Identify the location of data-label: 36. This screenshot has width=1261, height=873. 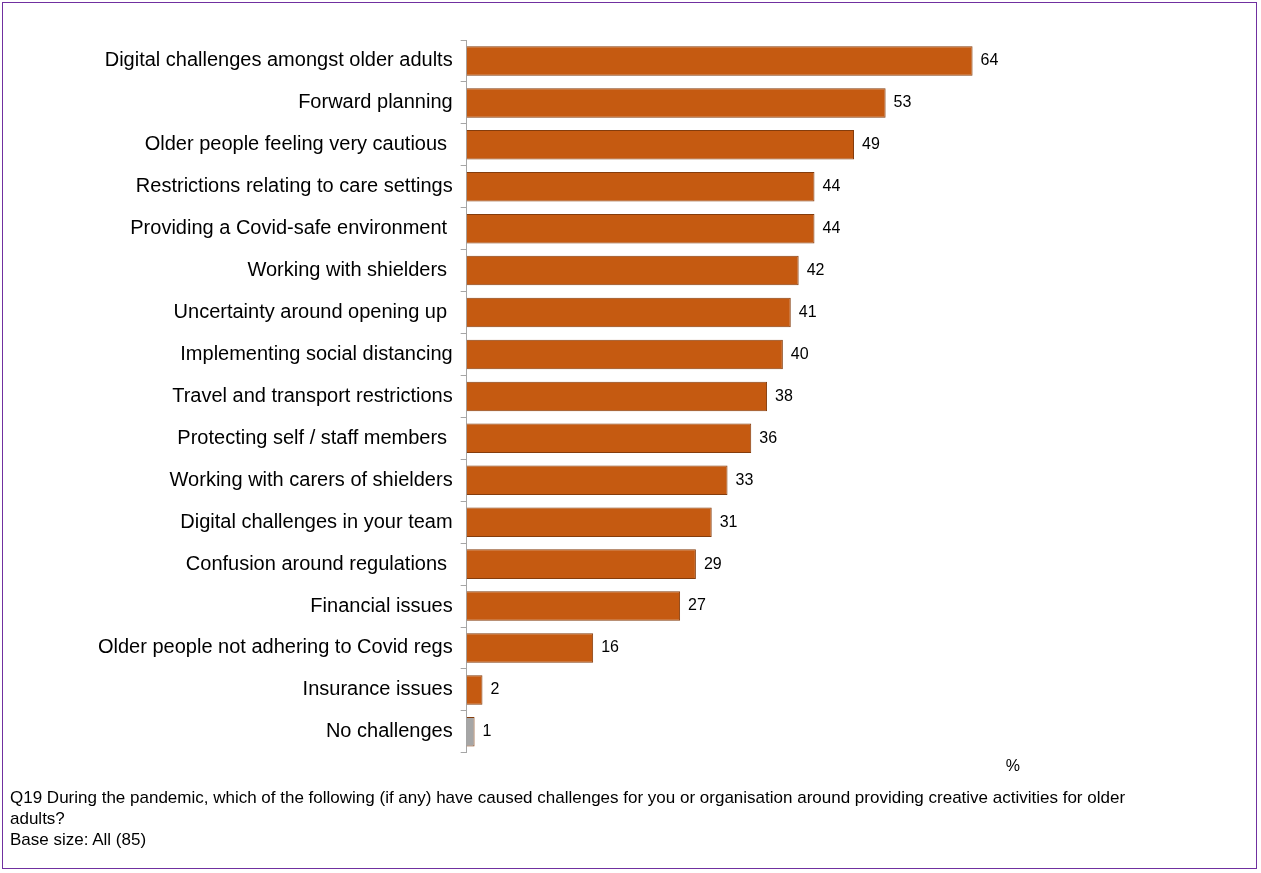
(768, 437).